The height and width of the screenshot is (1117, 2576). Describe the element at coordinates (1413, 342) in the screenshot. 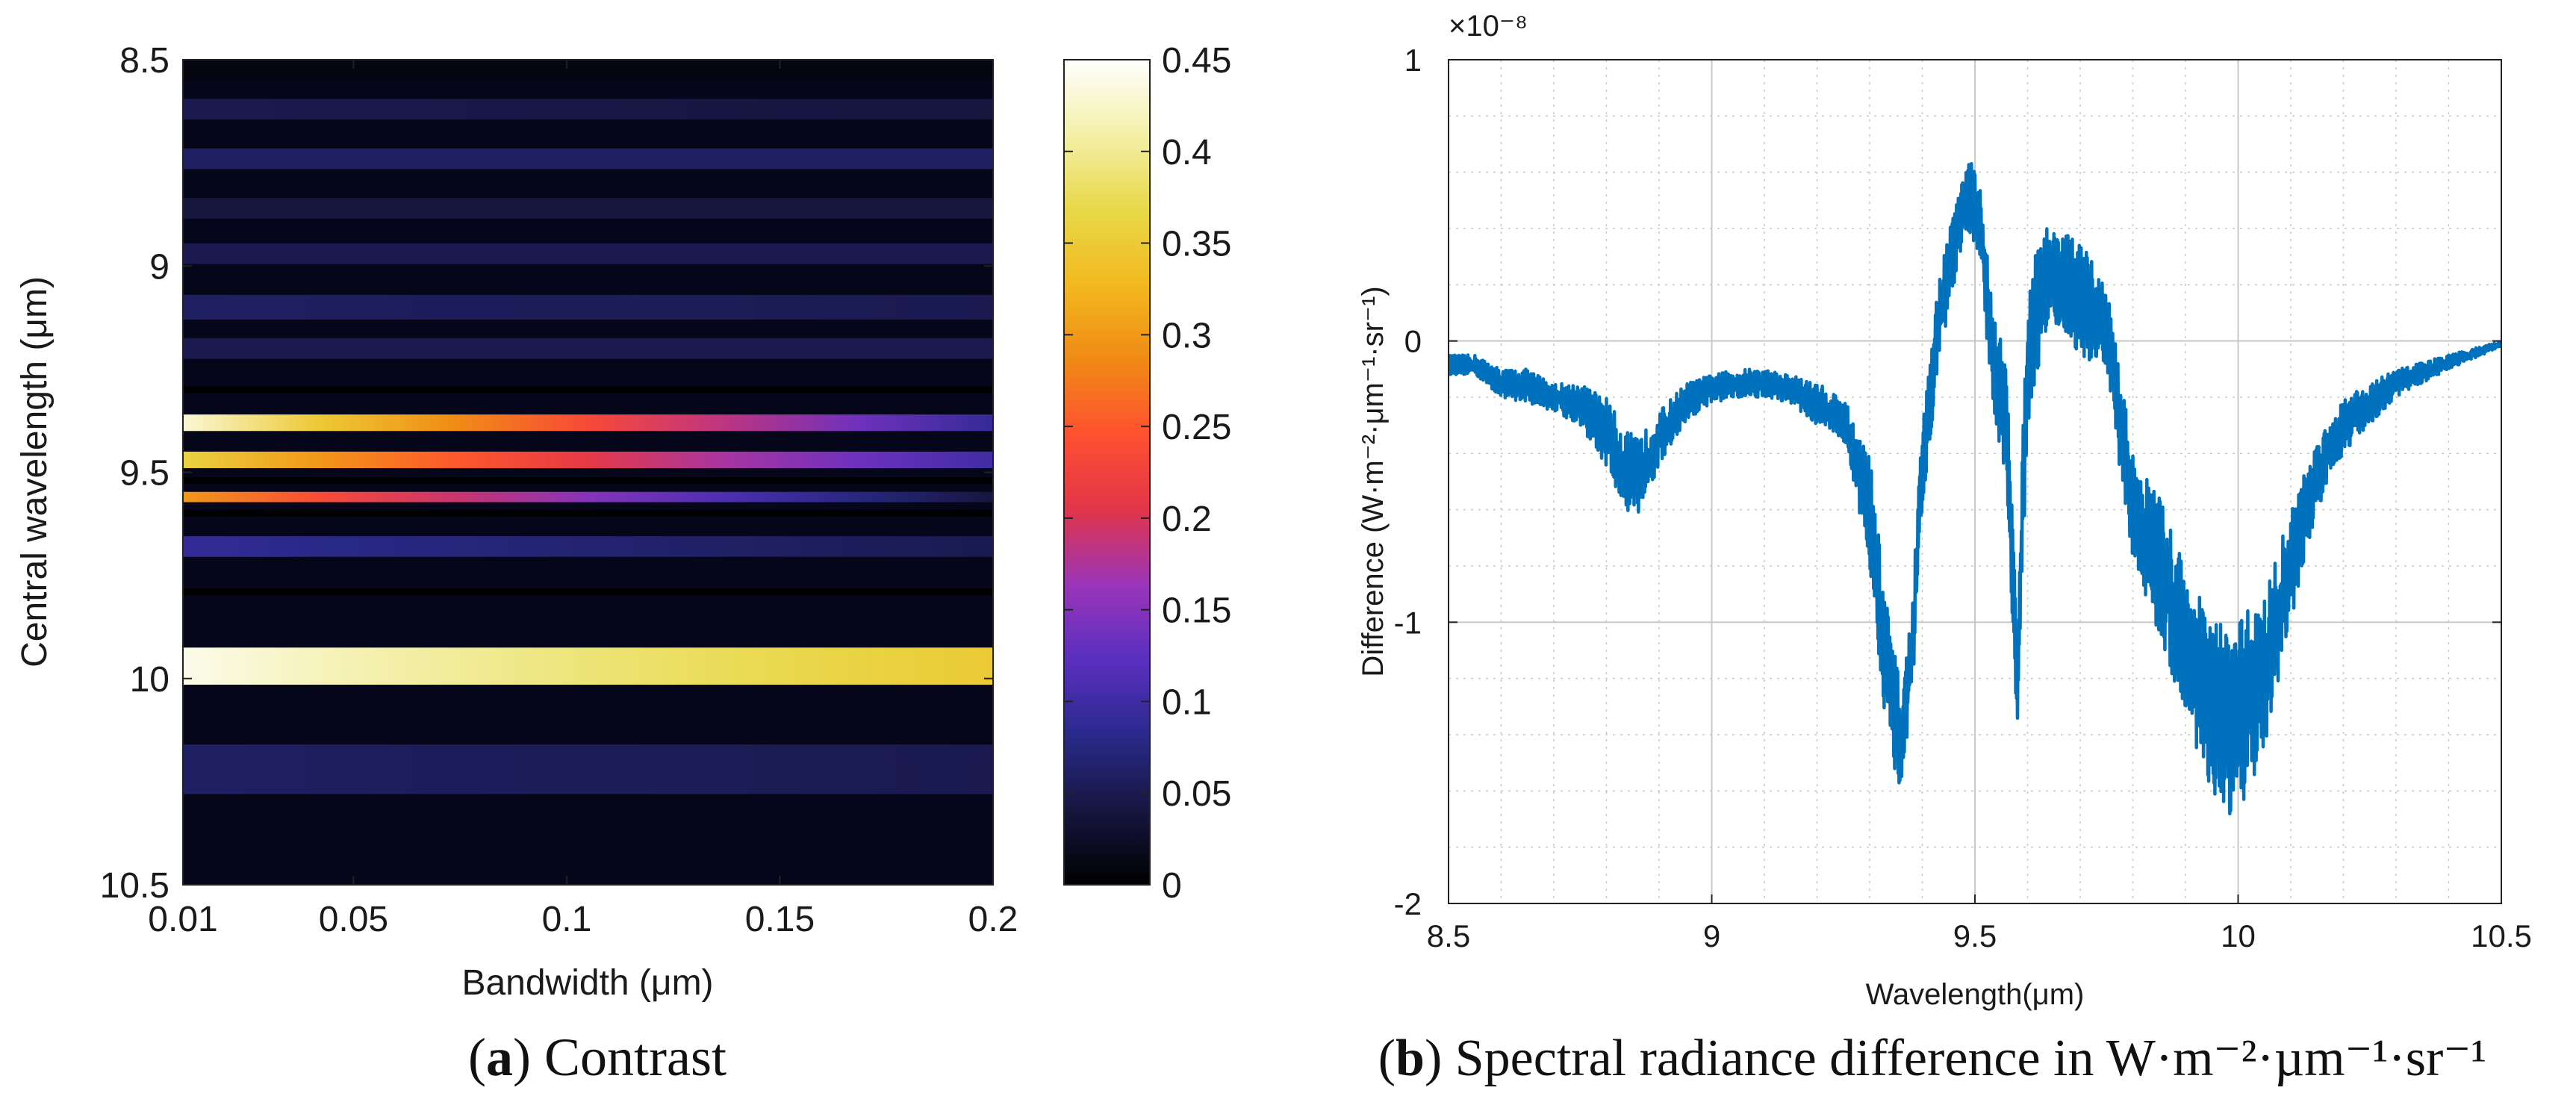

I see `plot-b-y-tick-label: 0` at that location.